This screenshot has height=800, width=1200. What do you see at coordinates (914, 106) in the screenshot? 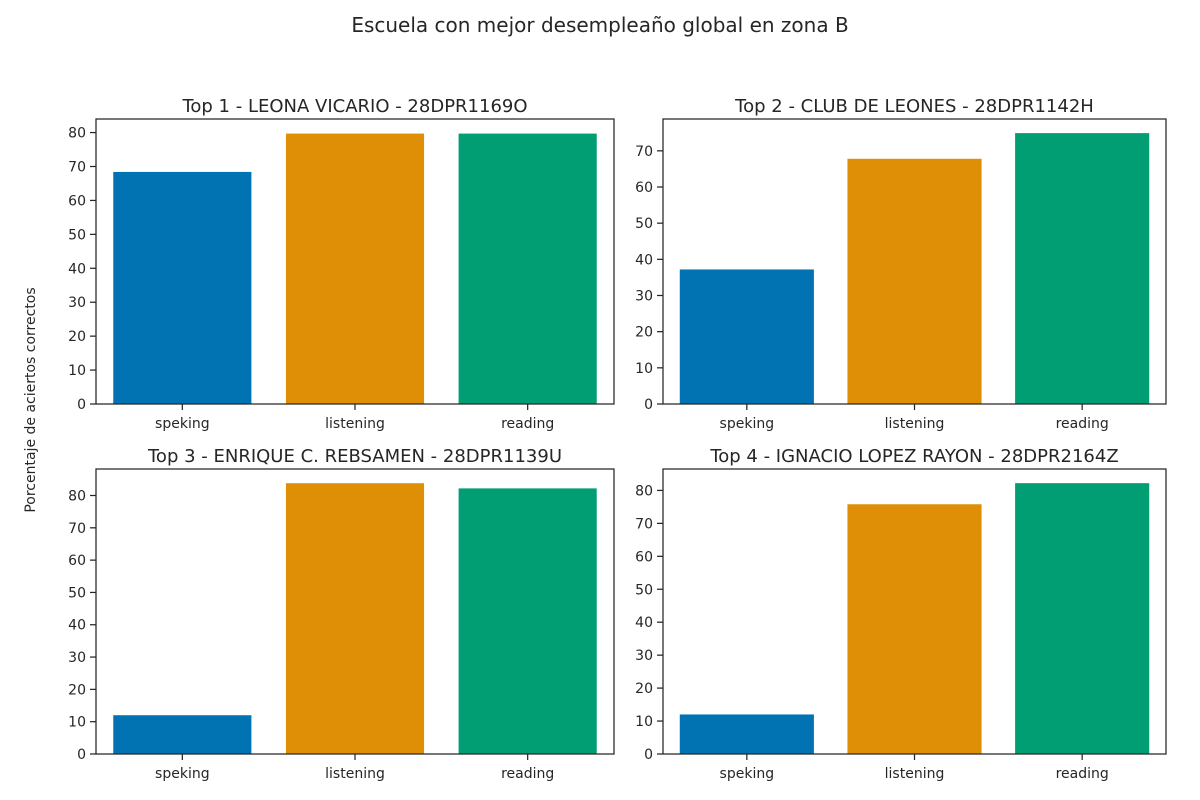
I see `subplot-title: Top 2 - CLUB DE LEONES - 28DPR1142H` at bounding box center [914, 106].